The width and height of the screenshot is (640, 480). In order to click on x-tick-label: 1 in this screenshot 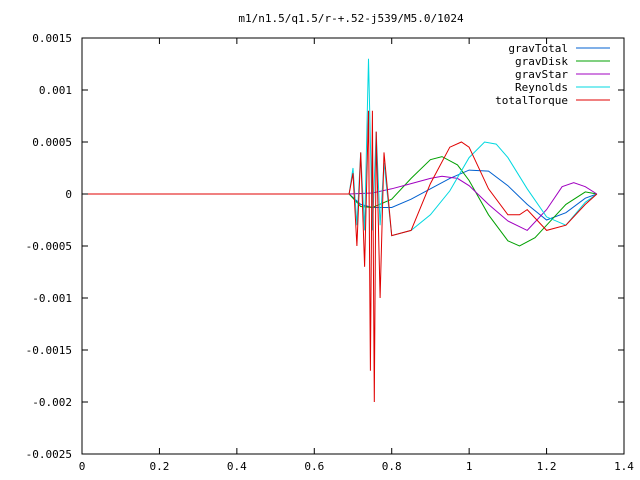, I will do `click(469, 466)`.